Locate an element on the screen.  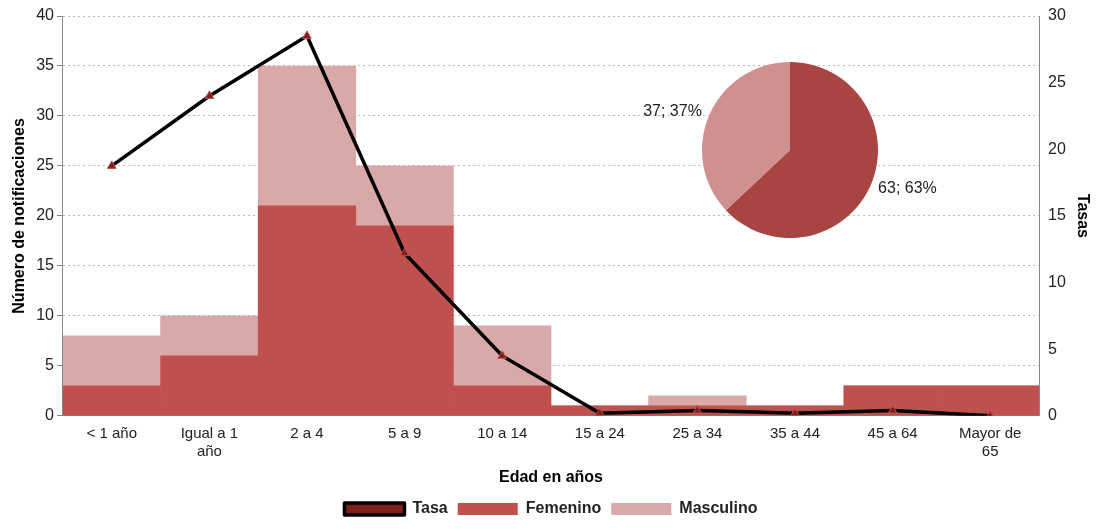
y-tick-label: 40 is located at coordinates (45, 15).